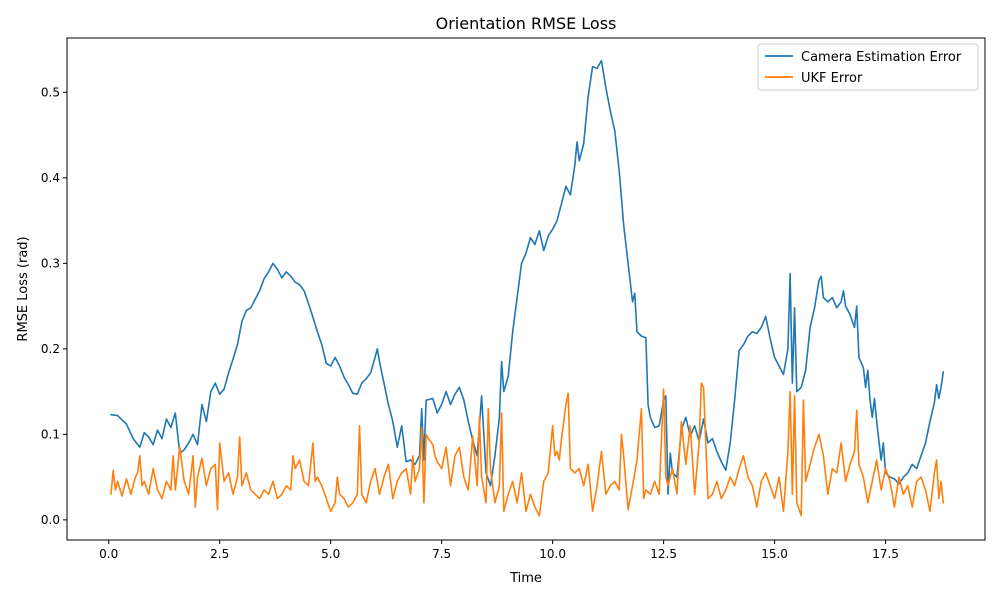 This screenshot has width=1000, height=604. Describe the element at coordinates (219, 554) in the screenshot. I see `x-tick-label: 2.5` at that location.